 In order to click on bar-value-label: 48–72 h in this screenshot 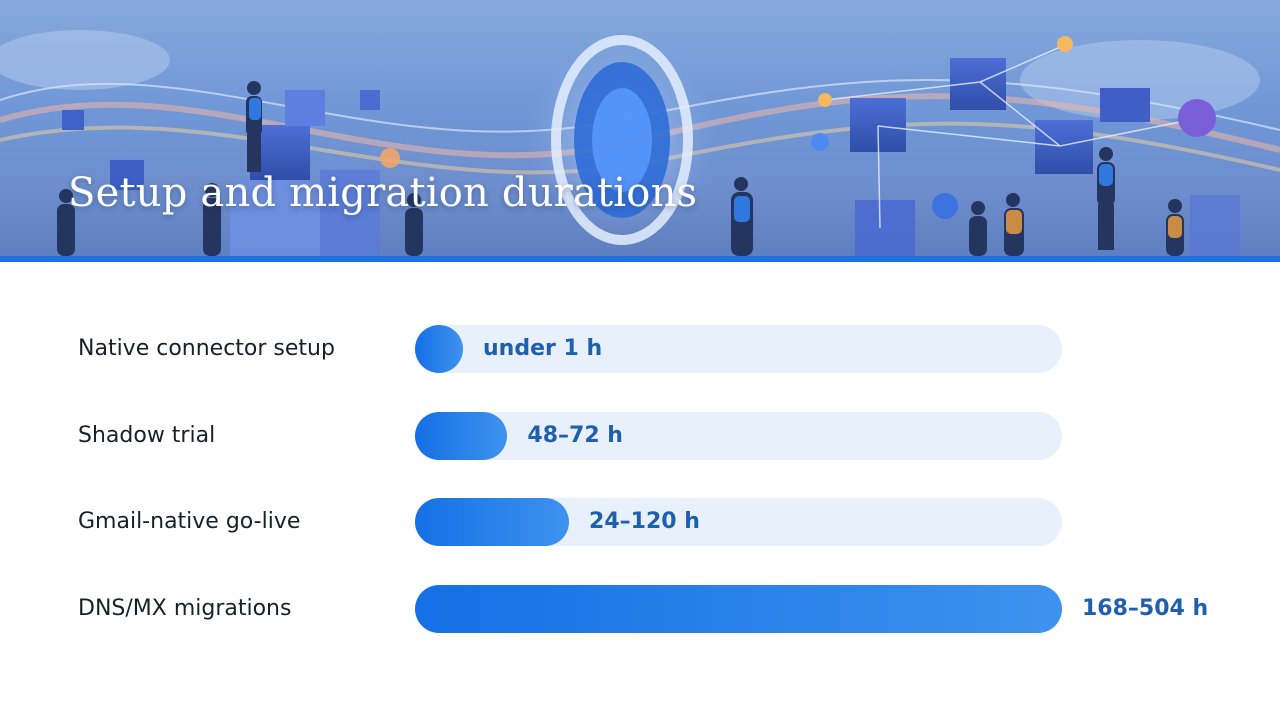, I will do `click(575, 435)`.